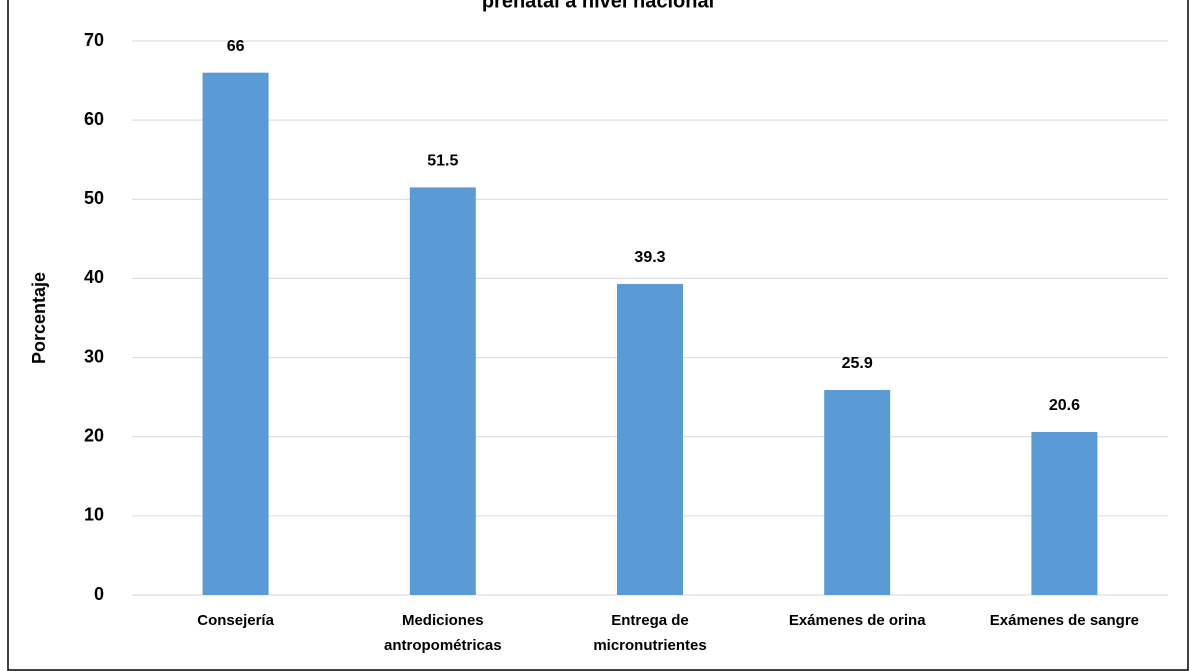 The image size is (1196, 671). What do you see at coordinates (857, 620) in the screenshot?
I see `x-tick-label: Exámenes de orina` at bounding box center [857, 620].